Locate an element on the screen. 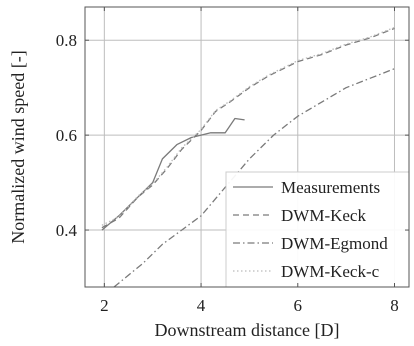 The height and width of the screenshot is (346, 414). y-tick-label: 0.4 is located at coordinates (67, 230).